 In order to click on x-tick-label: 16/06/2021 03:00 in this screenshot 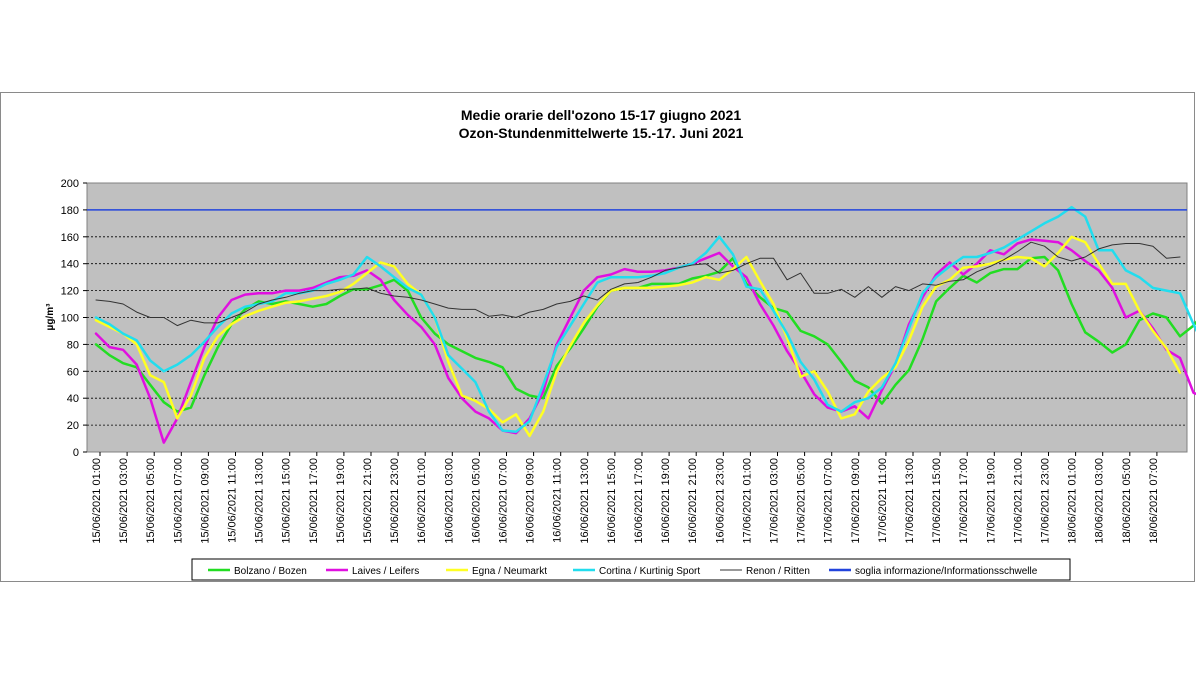, I will do `click(449, 501)`.